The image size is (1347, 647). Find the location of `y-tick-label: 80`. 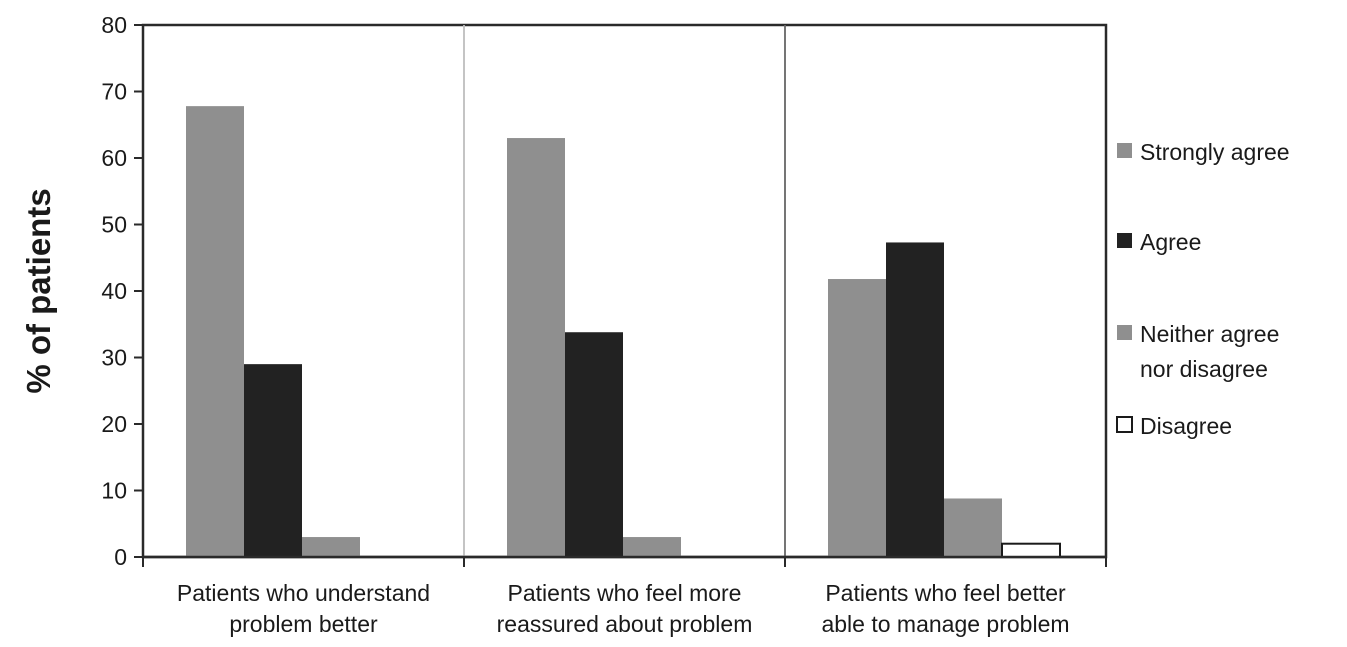

y-tick-label: 80 is located at coordinates (114, 25).